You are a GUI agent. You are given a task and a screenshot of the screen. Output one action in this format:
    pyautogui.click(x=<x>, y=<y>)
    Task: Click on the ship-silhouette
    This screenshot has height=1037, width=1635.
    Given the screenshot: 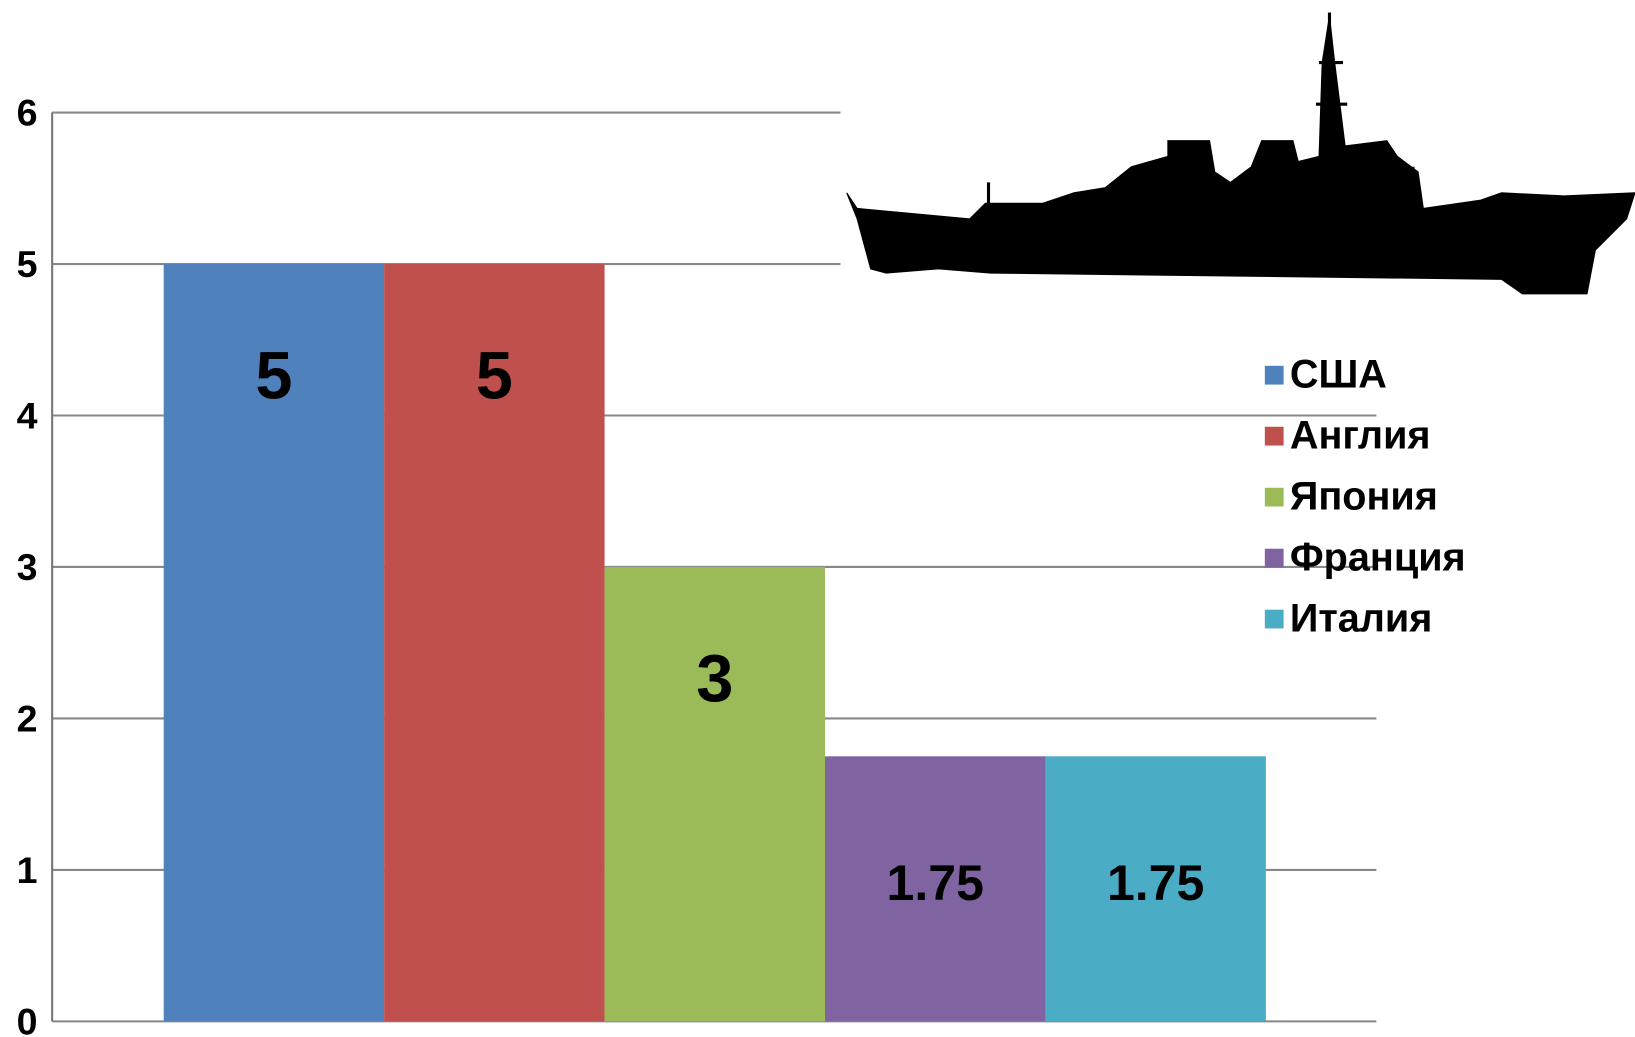 What is the action you would take?
    pyautogui.click(x=1240, y=153)
    